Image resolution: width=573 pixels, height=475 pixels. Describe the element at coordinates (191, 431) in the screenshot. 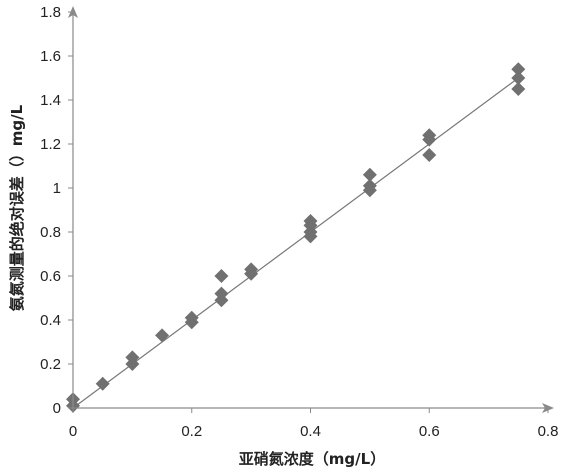

I see `x-tick-label: 0.2` at that location.